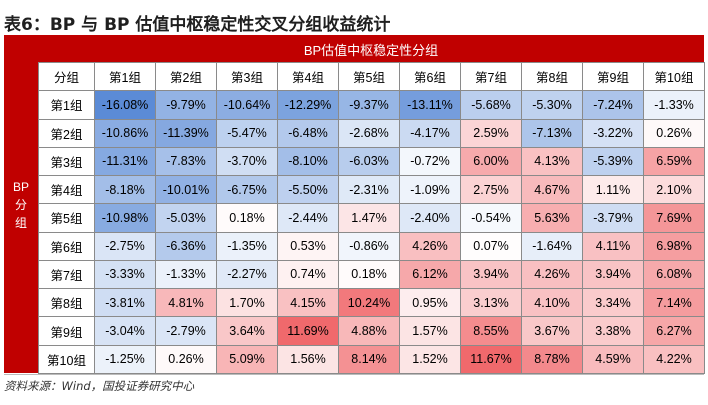 This screenshot has width=708, height=405. I want to click on return-cell: 5.63%, so click(552, 218).